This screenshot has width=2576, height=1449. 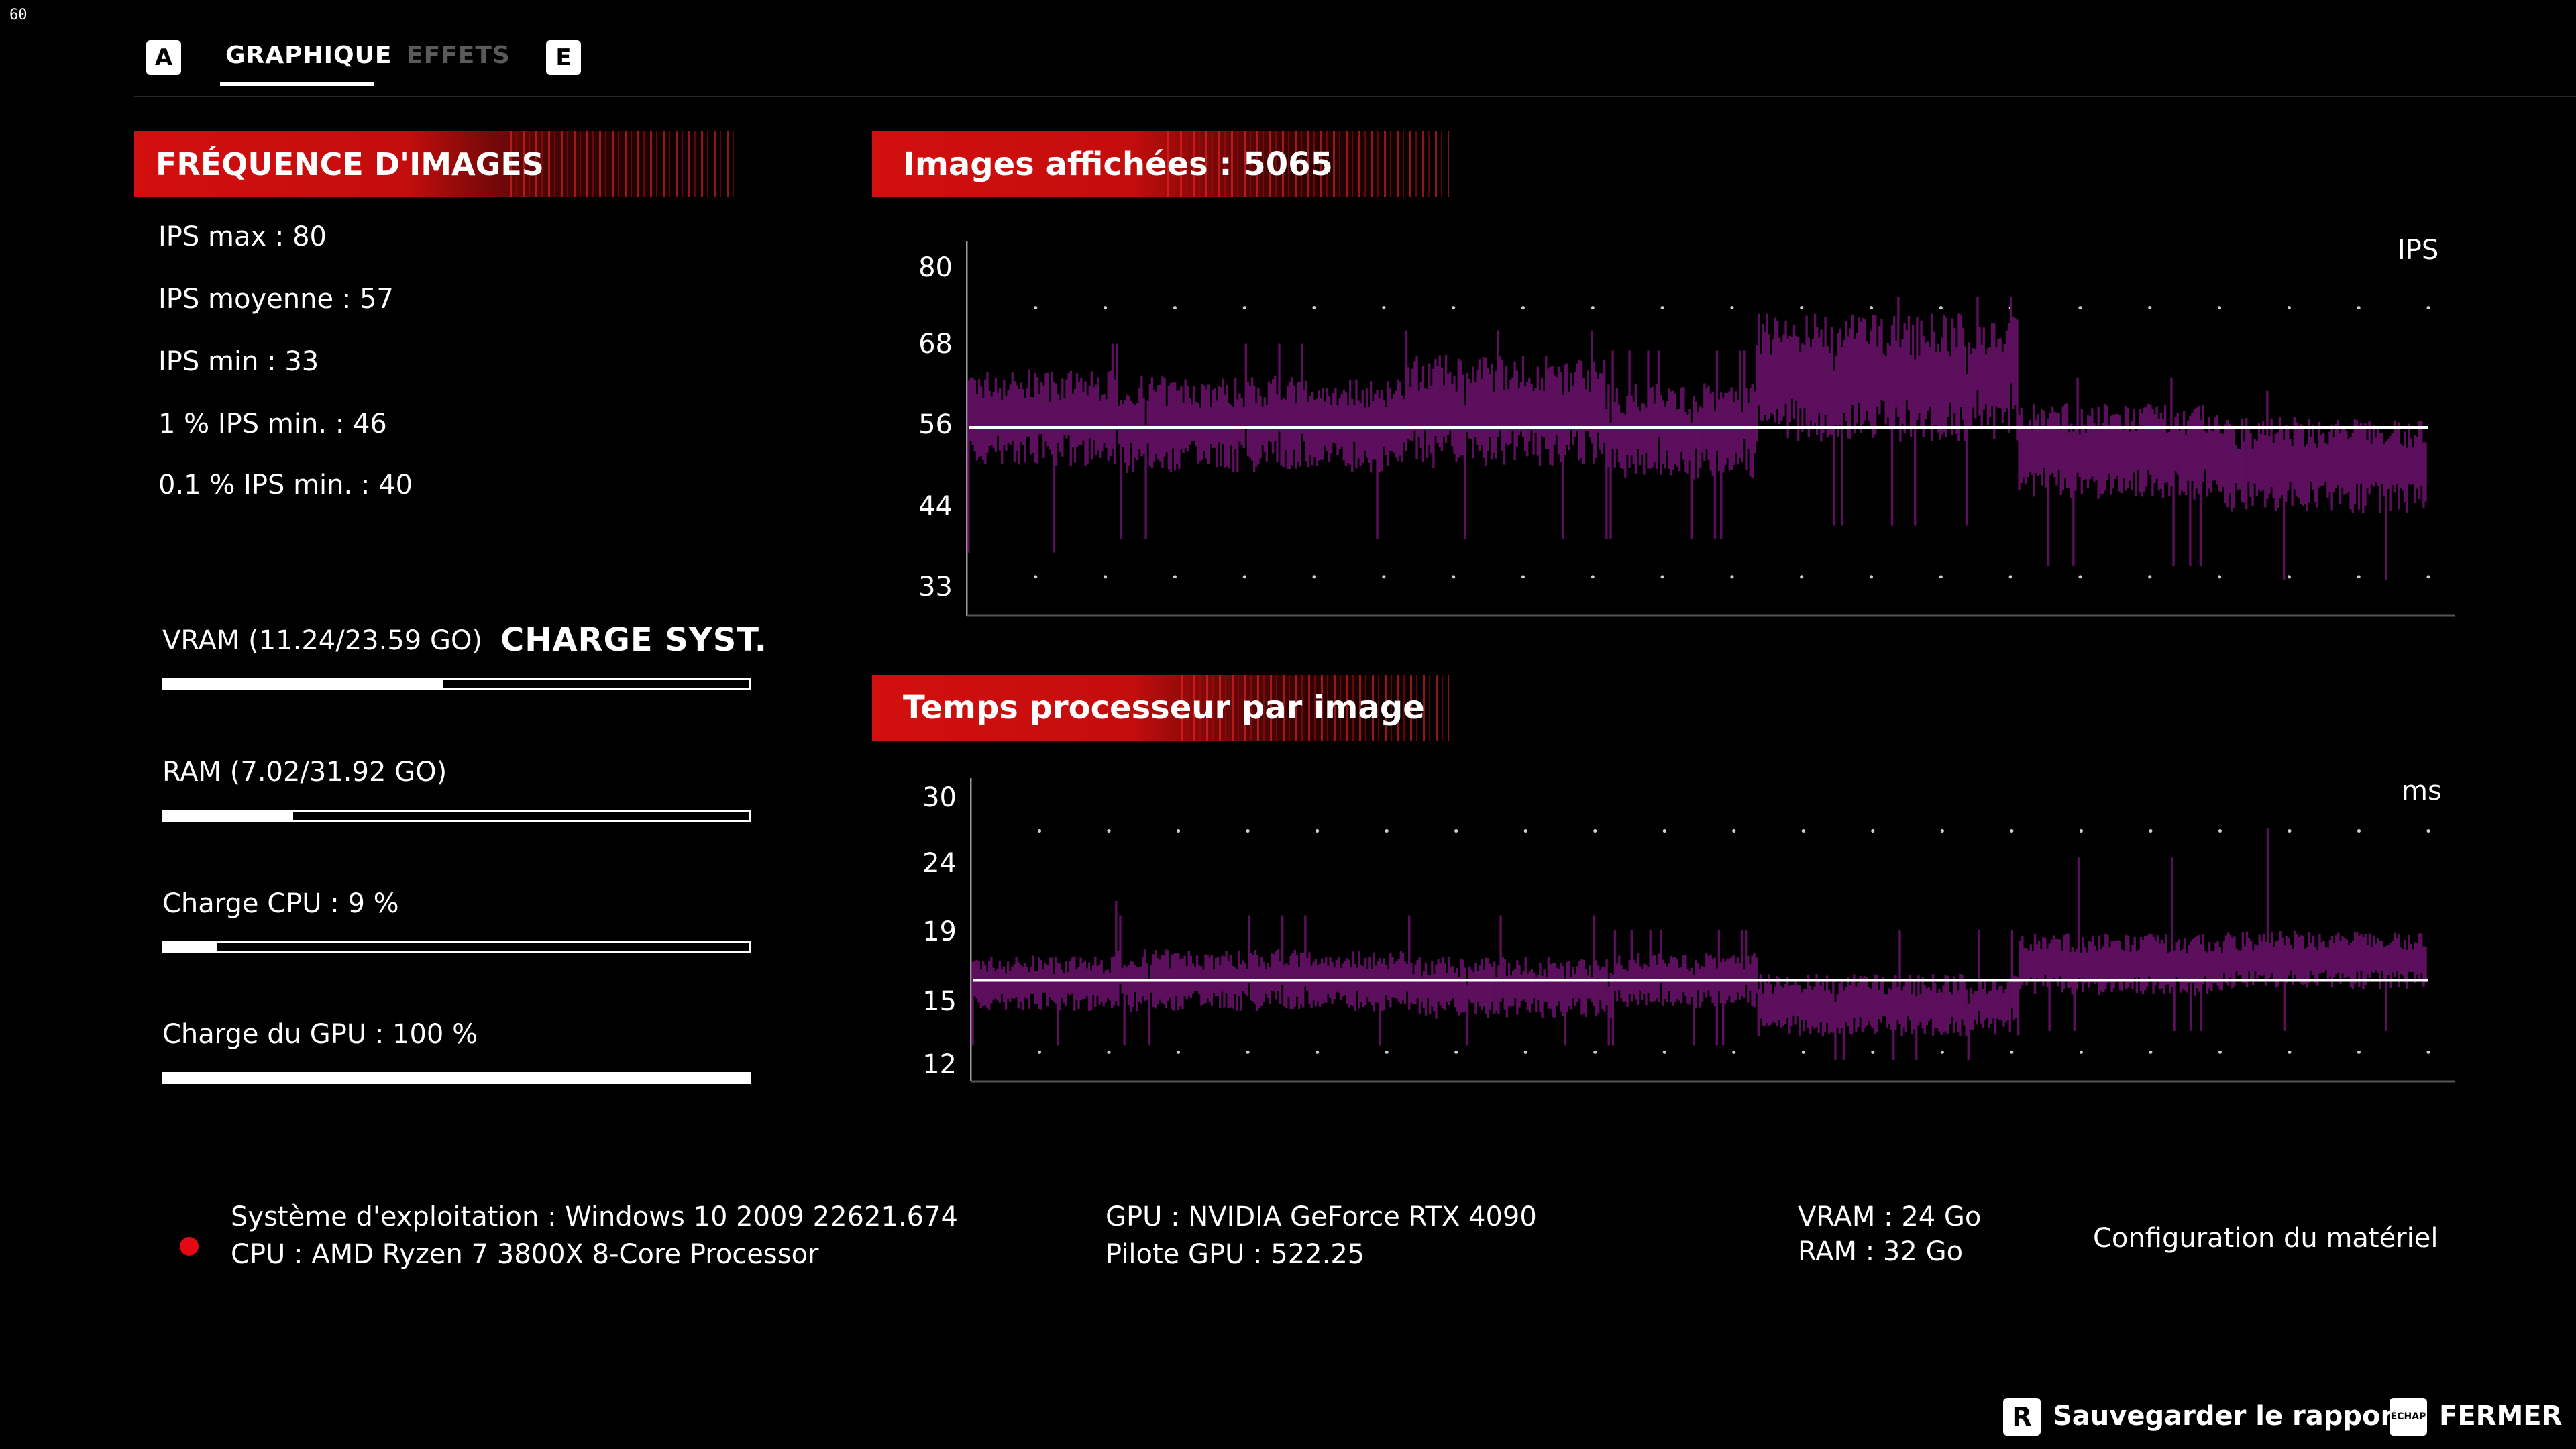 I want to click on close-button: FERMER, so click(x=2501, y=1416).